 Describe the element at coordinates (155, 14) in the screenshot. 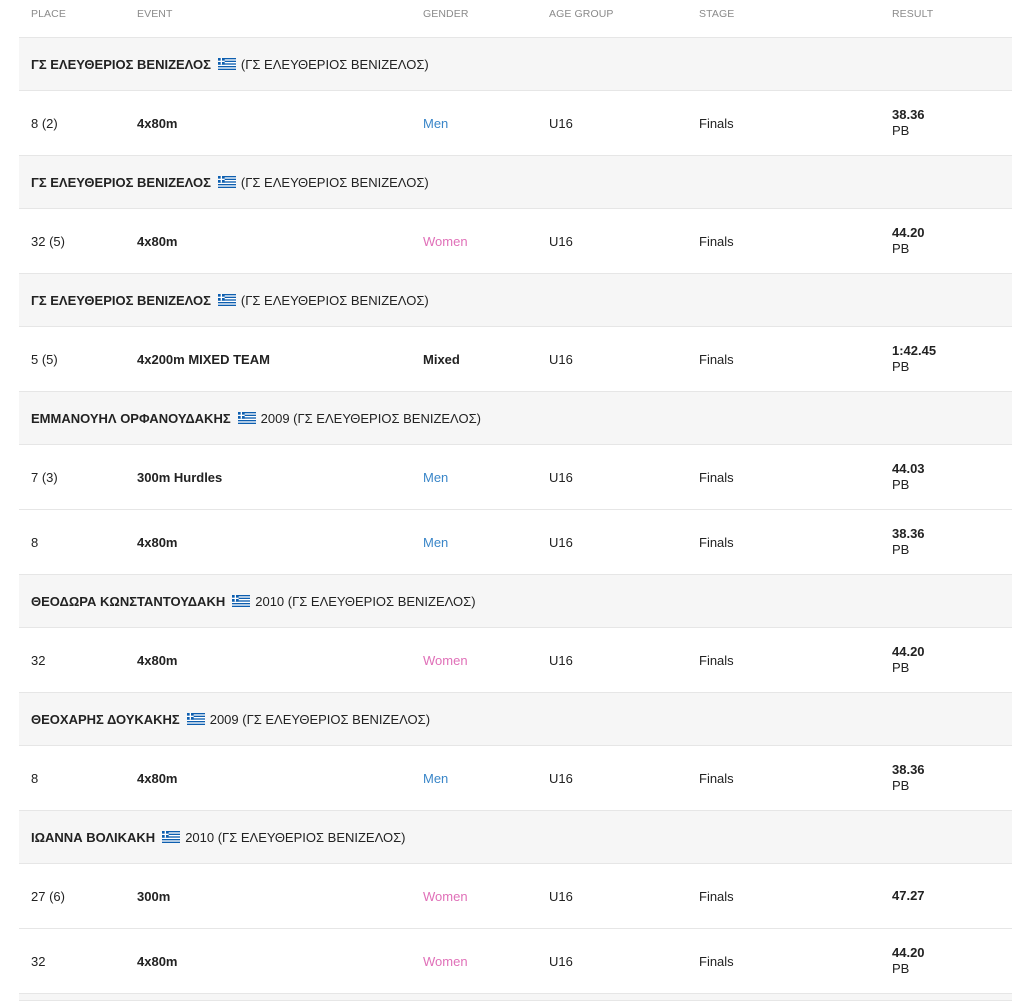

I see `column-header-event: EVENT` at that location.